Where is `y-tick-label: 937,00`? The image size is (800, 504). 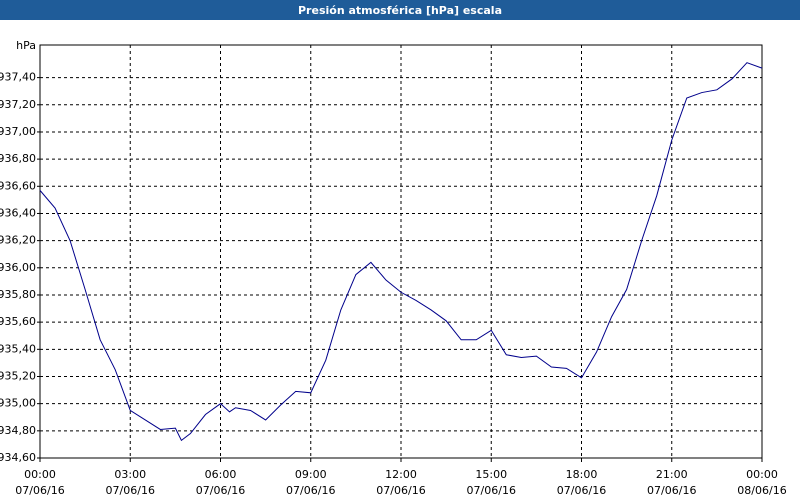 y-tick-label: 937,00 is located at coordinates (18, 131).